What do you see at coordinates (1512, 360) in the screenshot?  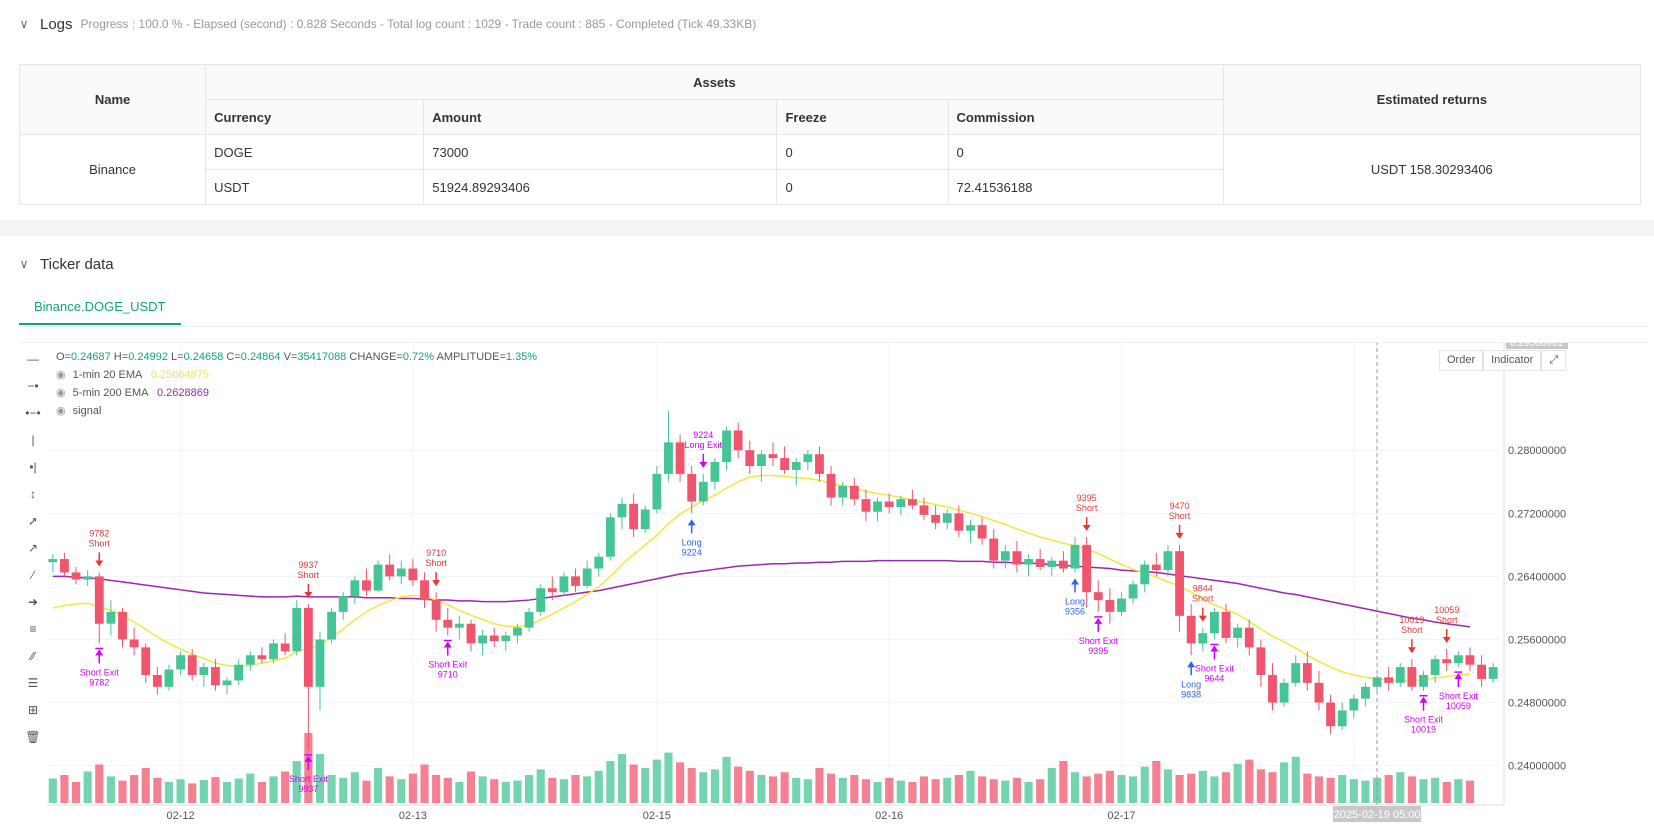 I see `indicator-button: Indicator` at bounding box center [1512, 360].